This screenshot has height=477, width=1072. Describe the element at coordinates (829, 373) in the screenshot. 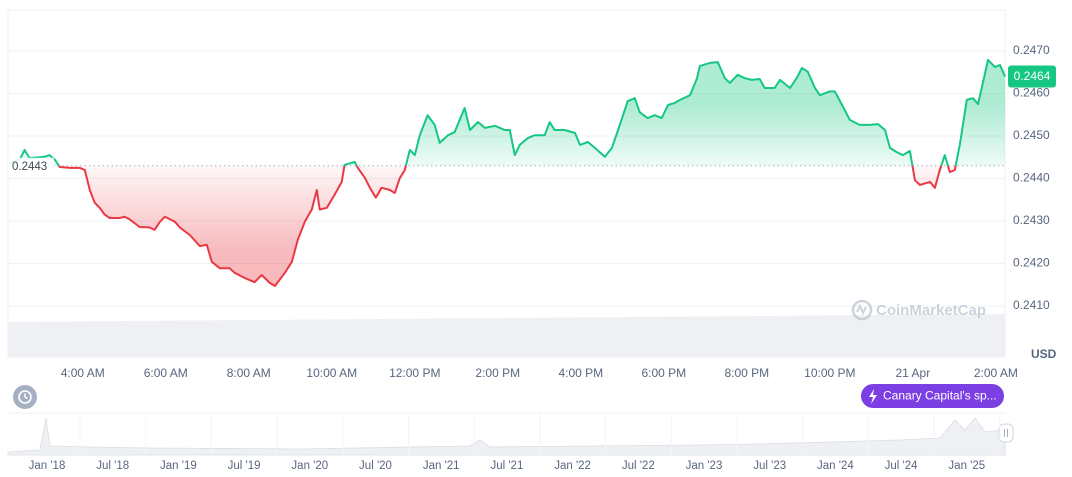

I see `x-tick-label: 10:00 PM` at that location.